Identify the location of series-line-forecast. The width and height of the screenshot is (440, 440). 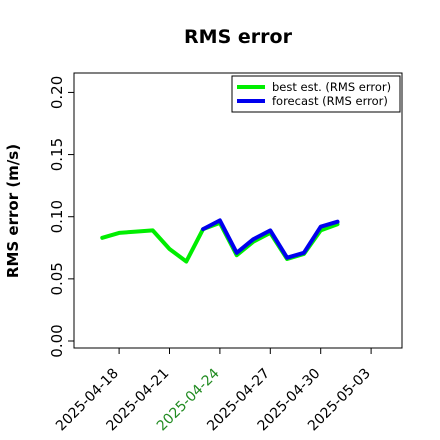
(270, 239).